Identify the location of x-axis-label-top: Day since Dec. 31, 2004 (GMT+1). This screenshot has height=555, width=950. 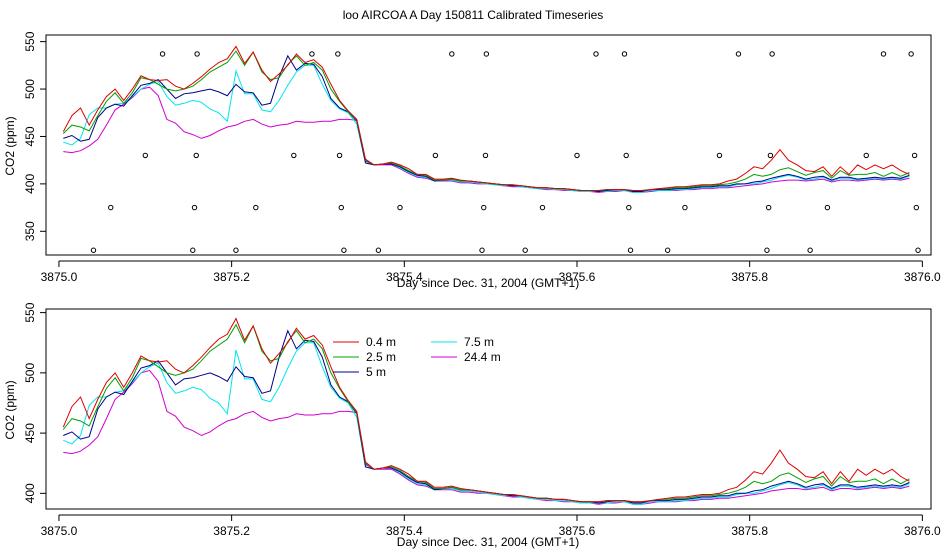
(488, 283).